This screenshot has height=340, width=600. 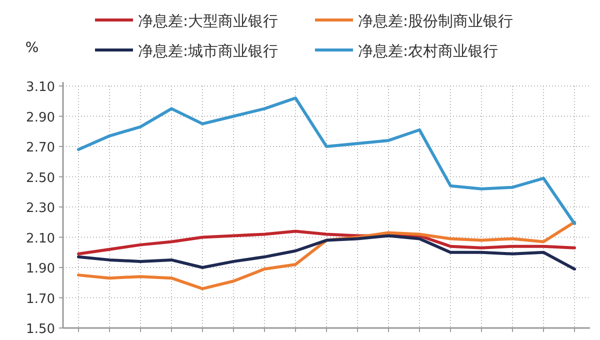 What do you see at coordinates (40, 208) in the screenshot?
I see `y-tick-label: 2.30` at bounding box center [40, 208].